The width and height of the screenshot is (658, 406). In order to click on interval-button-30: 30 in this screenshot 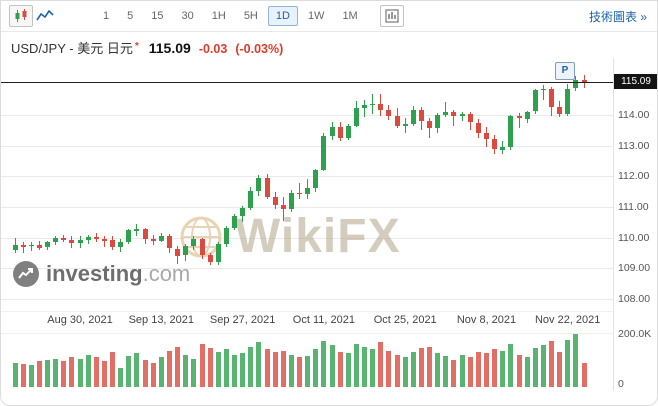, I will do `click(188, 16)`.